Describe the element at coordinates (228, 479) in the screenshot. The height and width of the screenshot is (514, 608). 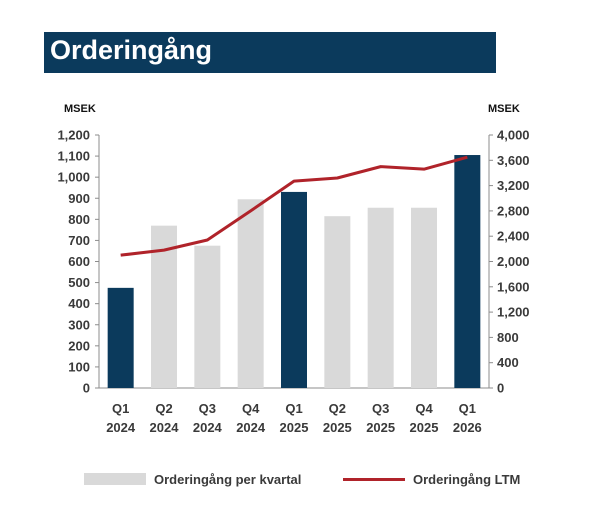
I see `legend-label-bars: Orderingång per kvartal` at that location.